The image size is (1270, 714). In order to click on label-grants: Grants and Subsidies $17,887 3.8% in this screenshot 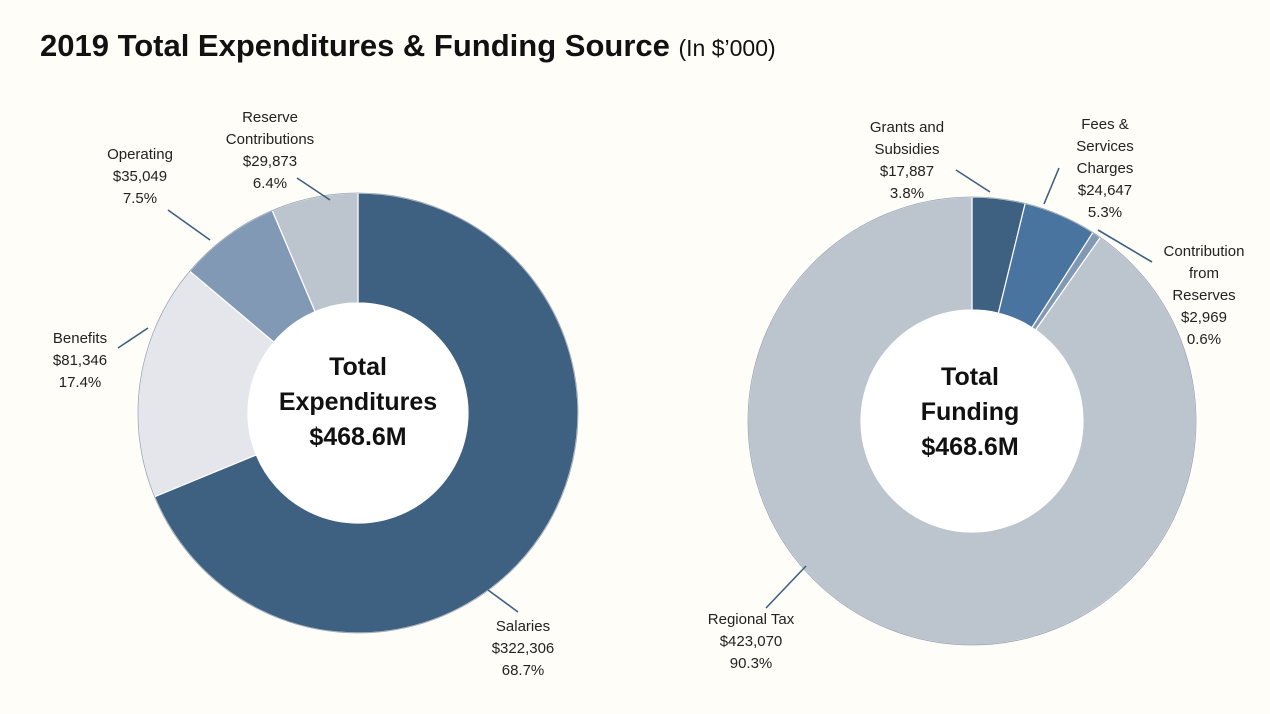, I will do `click(907, 161)`.